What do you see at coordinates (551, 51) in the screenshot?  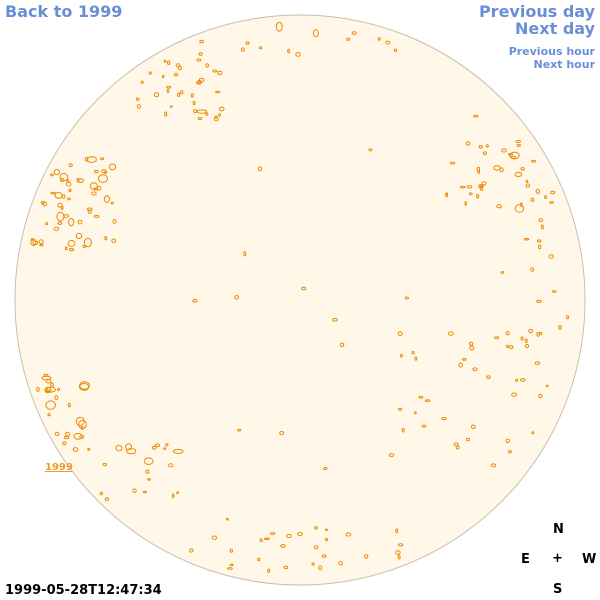 I see `previous-hour-link: Previous hour` at bounding box center [551, 51].